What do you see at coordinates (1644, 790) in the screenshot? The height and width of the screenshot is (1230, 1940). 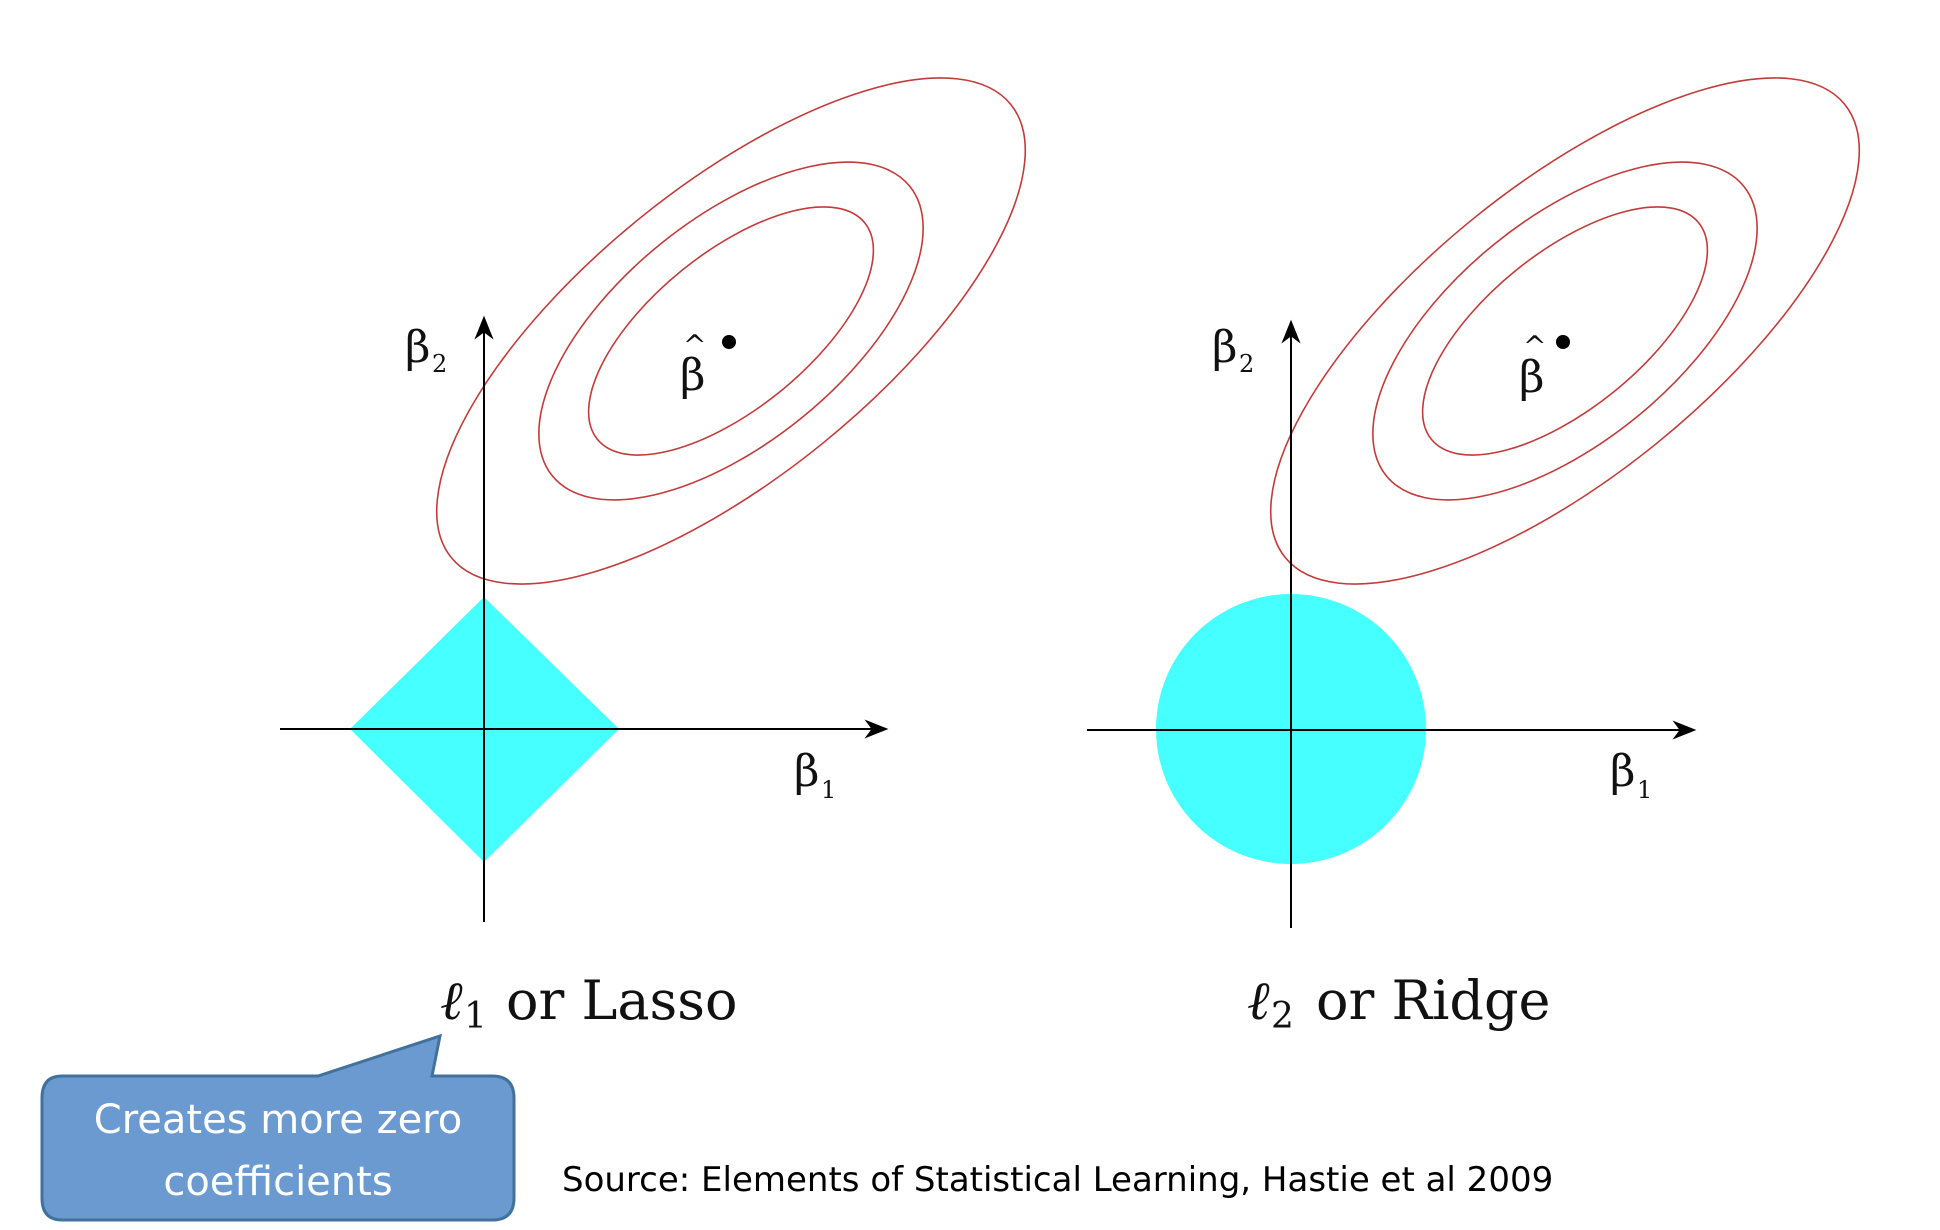 I see `ridge-x-axis-sub: 1` at bounding box center [1644, 790].